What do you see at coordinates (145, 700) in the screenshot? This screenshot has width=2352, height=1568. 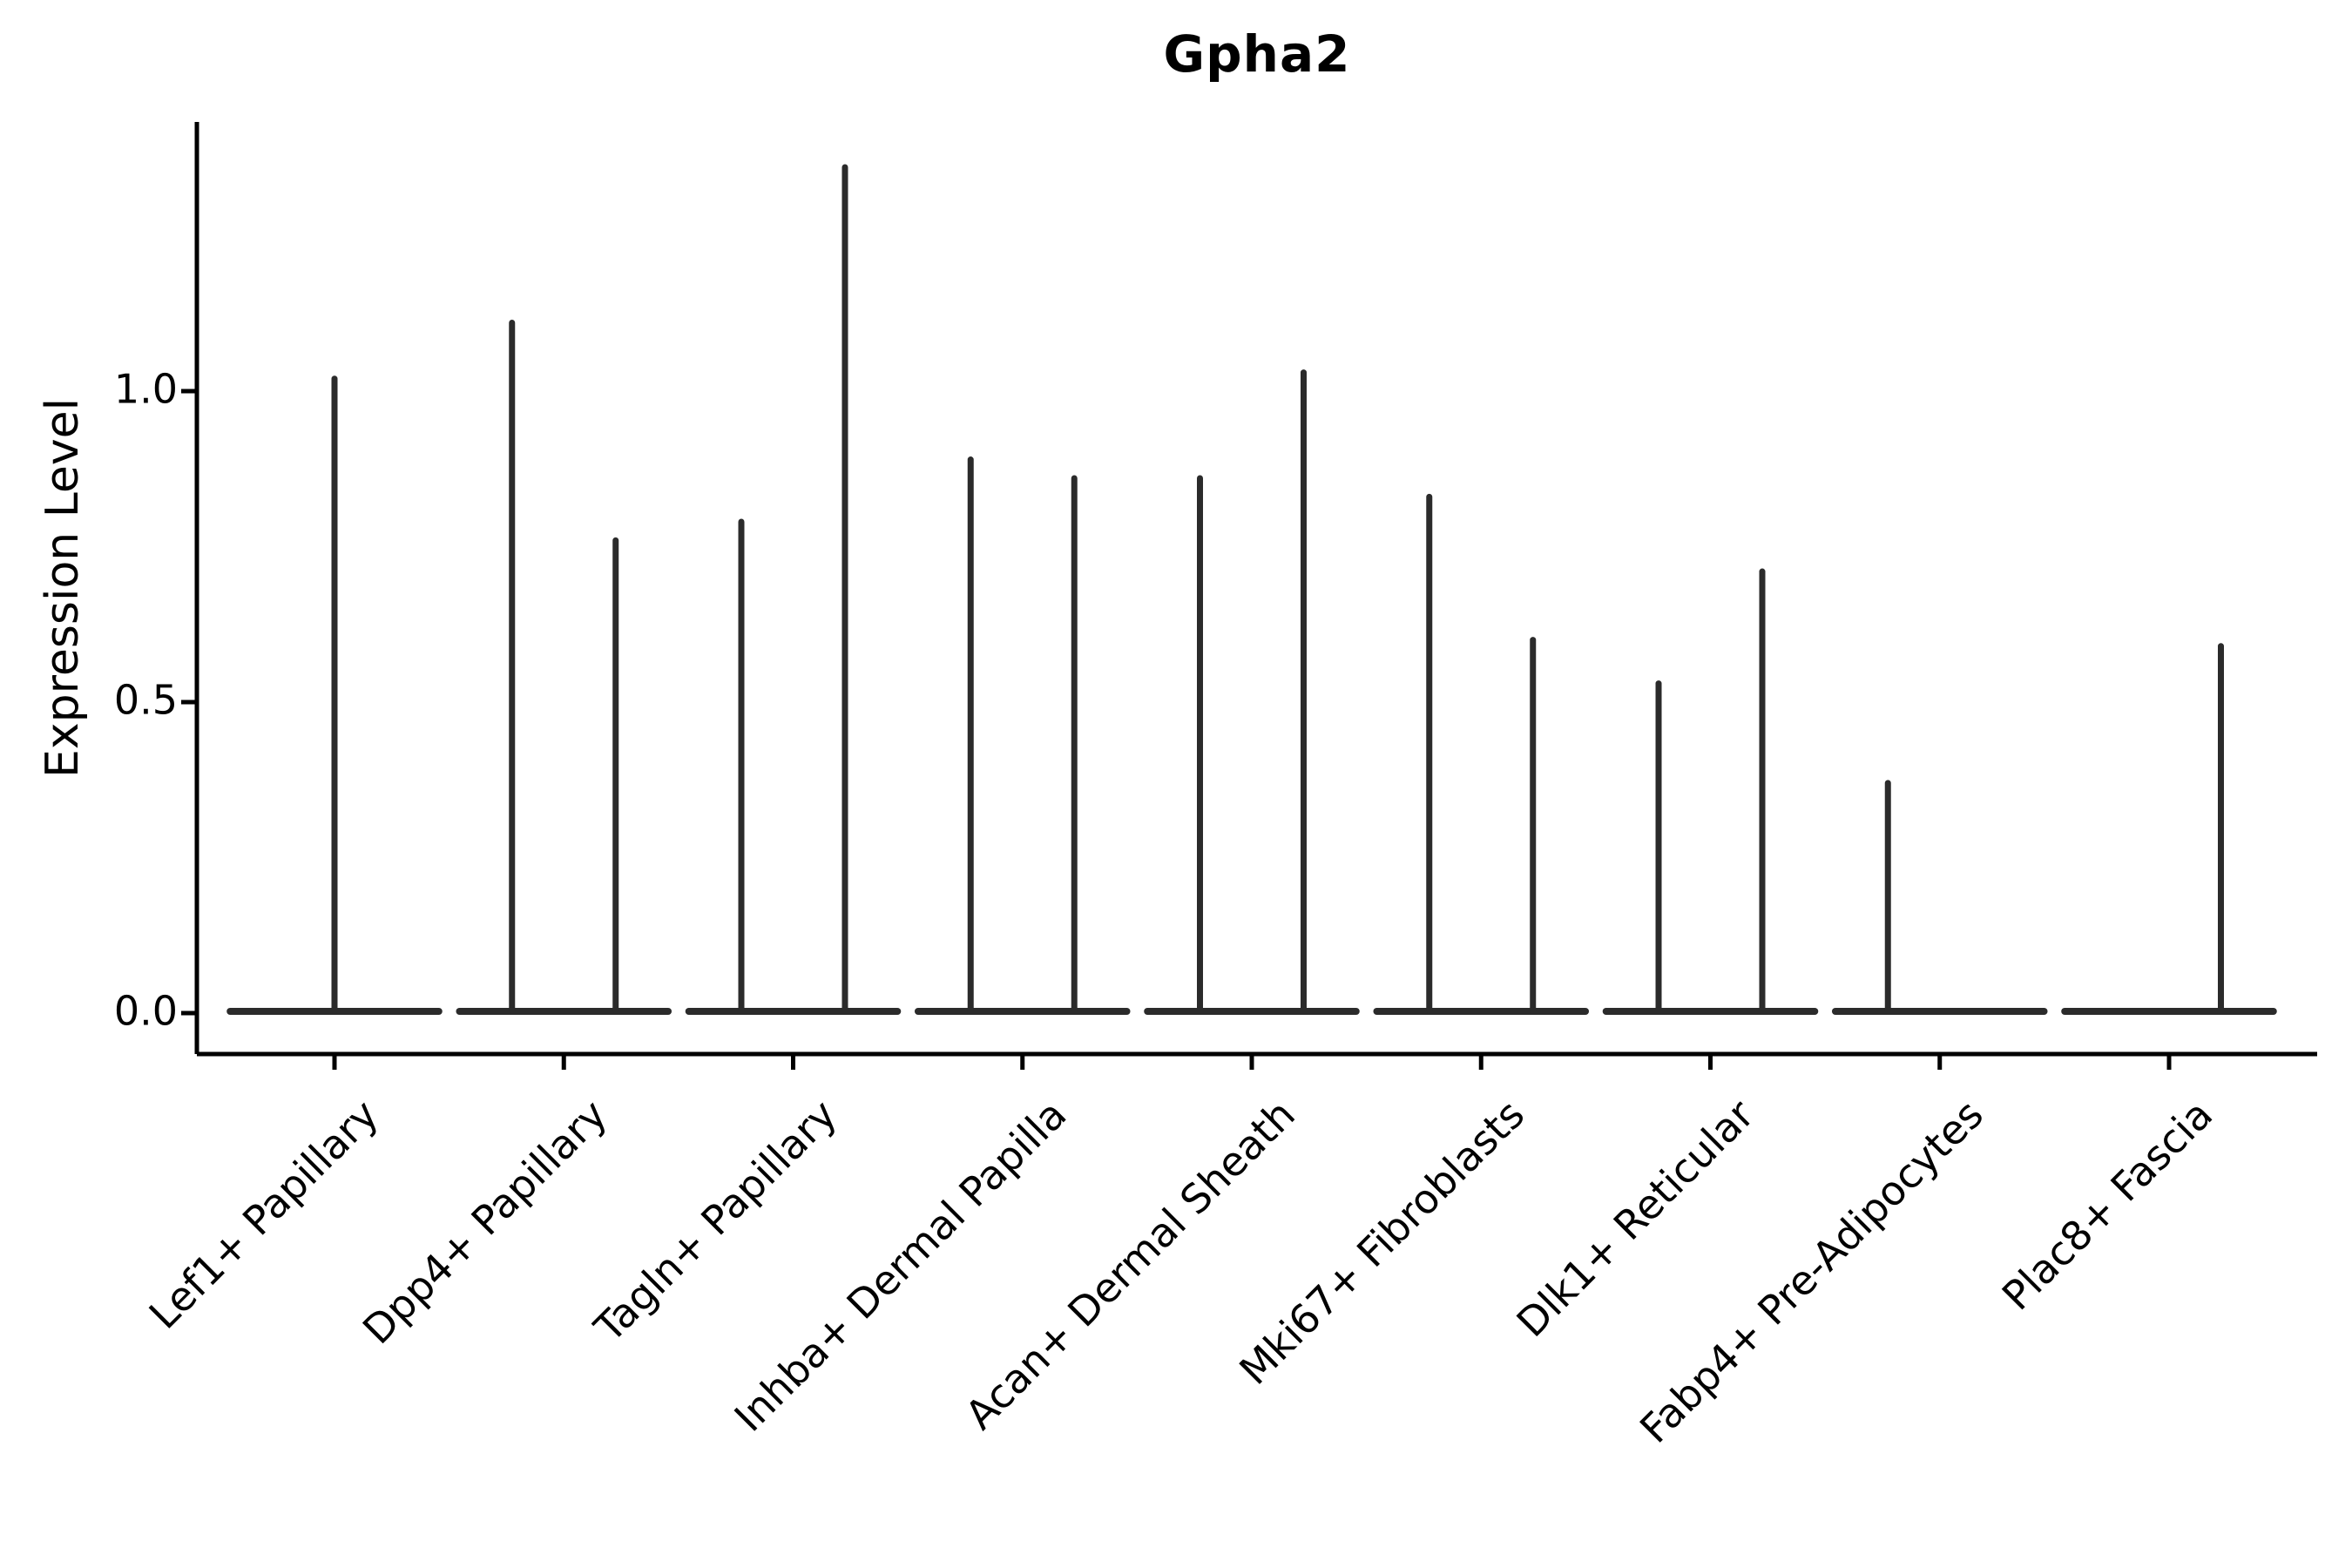 I see `y-tick-label: 0.5` at bounding box center [145, 700].